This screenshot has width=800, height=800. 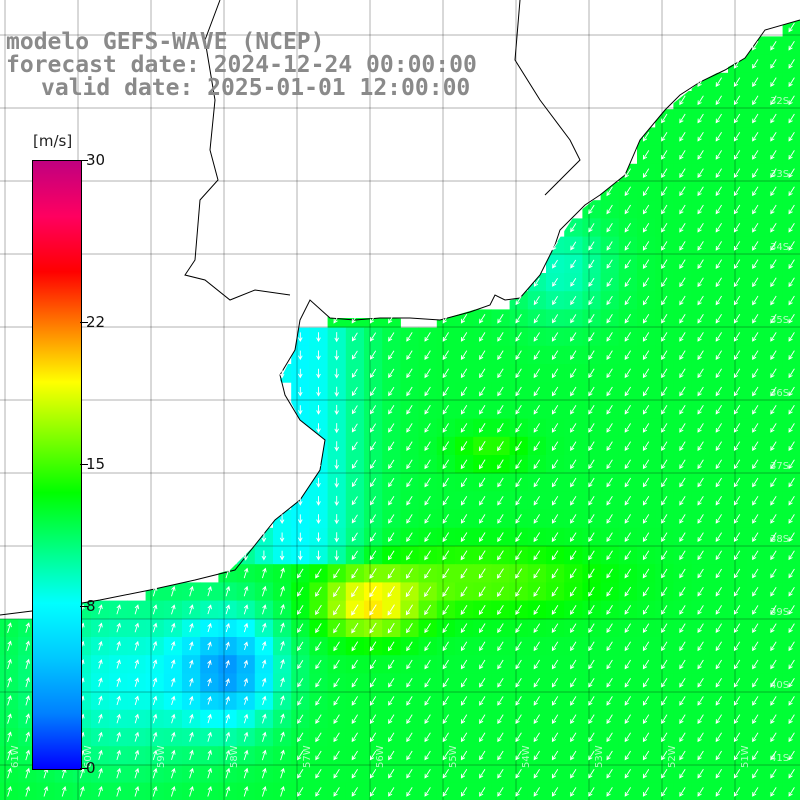 What do you see at coordinates (599, 756) in the screenshot?
I see `longitude-label: 53W` at bounding box center [599, 756].